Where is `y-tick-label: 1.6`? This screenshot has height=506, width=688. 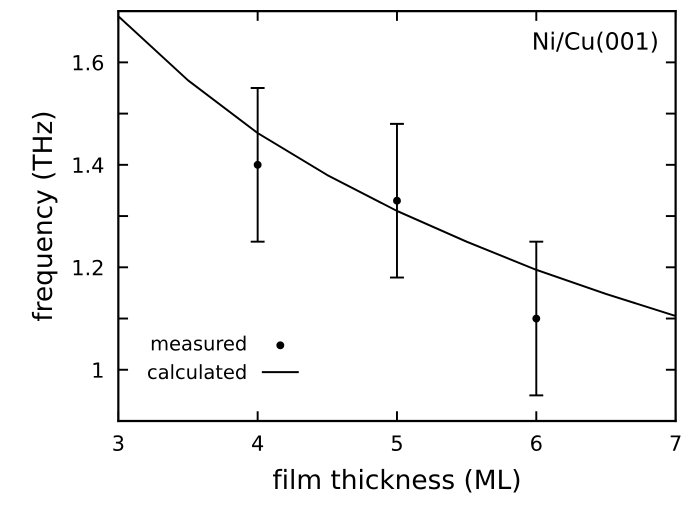
y-tick-label: 1.6 is located at coordinates (89, 62).